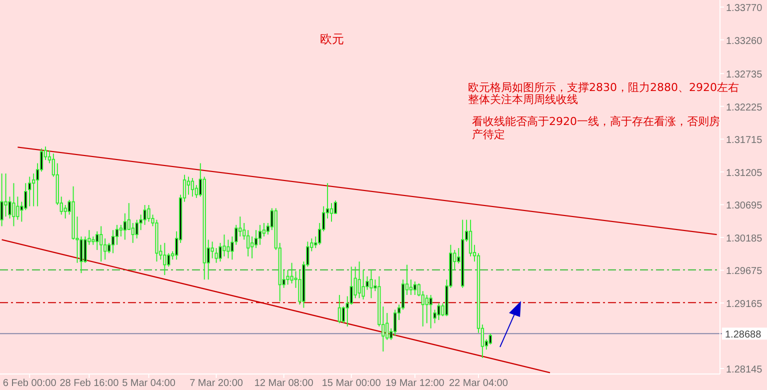 This screenshot has height=390, width=767. I want to click on y-tick-label: 1.28145, so click(744, 370).